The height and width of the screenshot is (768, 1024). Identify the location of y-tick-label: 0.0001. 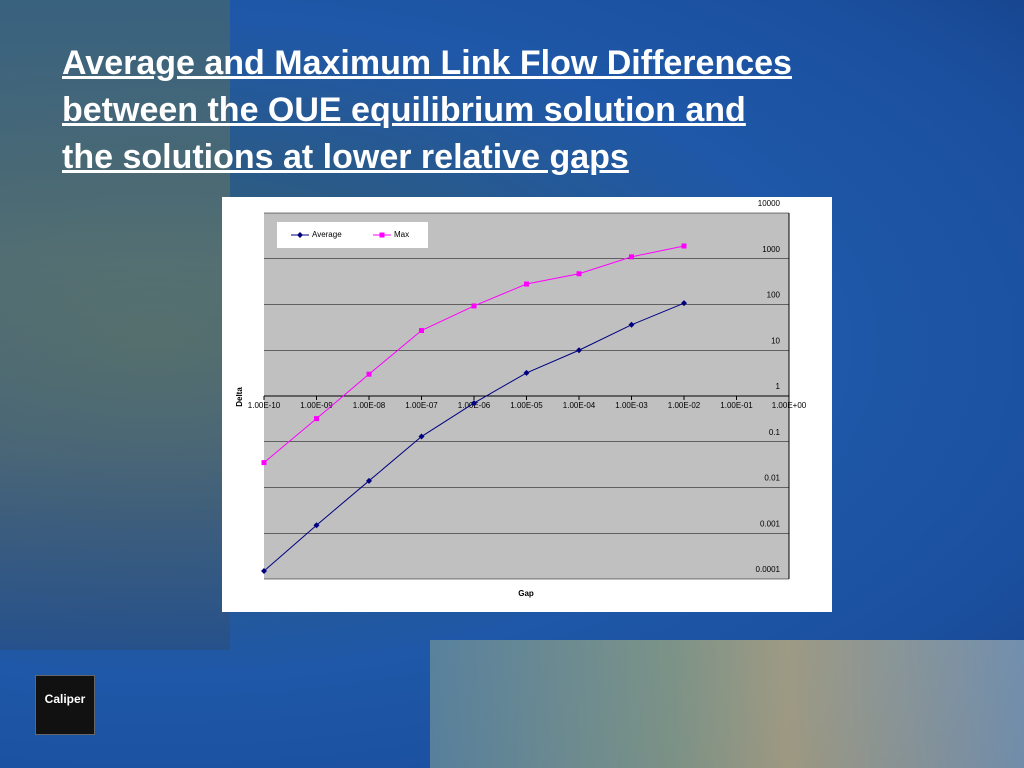
(768, 569).